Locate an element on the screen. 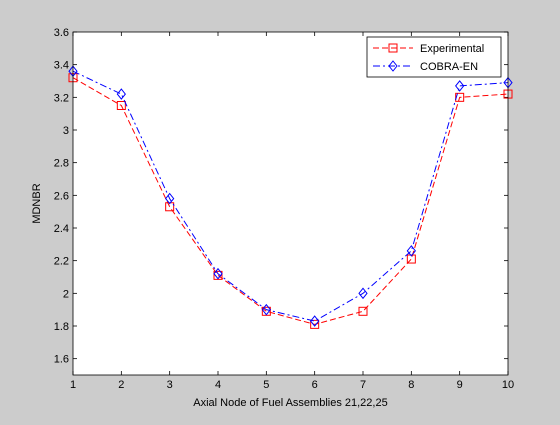  x-tick-label: 9 is located at coordinates (460, 385).